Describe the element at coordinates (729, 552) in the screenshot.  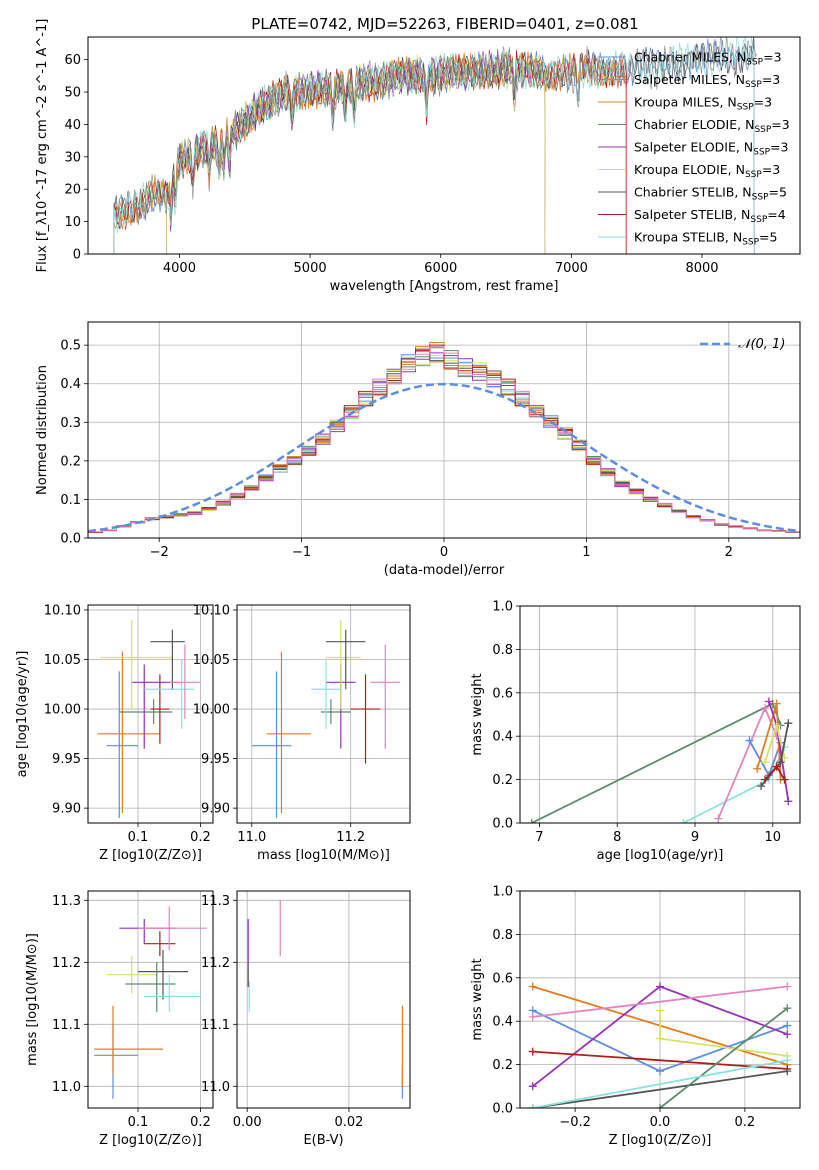
I see `x-tick-label: 2` at that location.